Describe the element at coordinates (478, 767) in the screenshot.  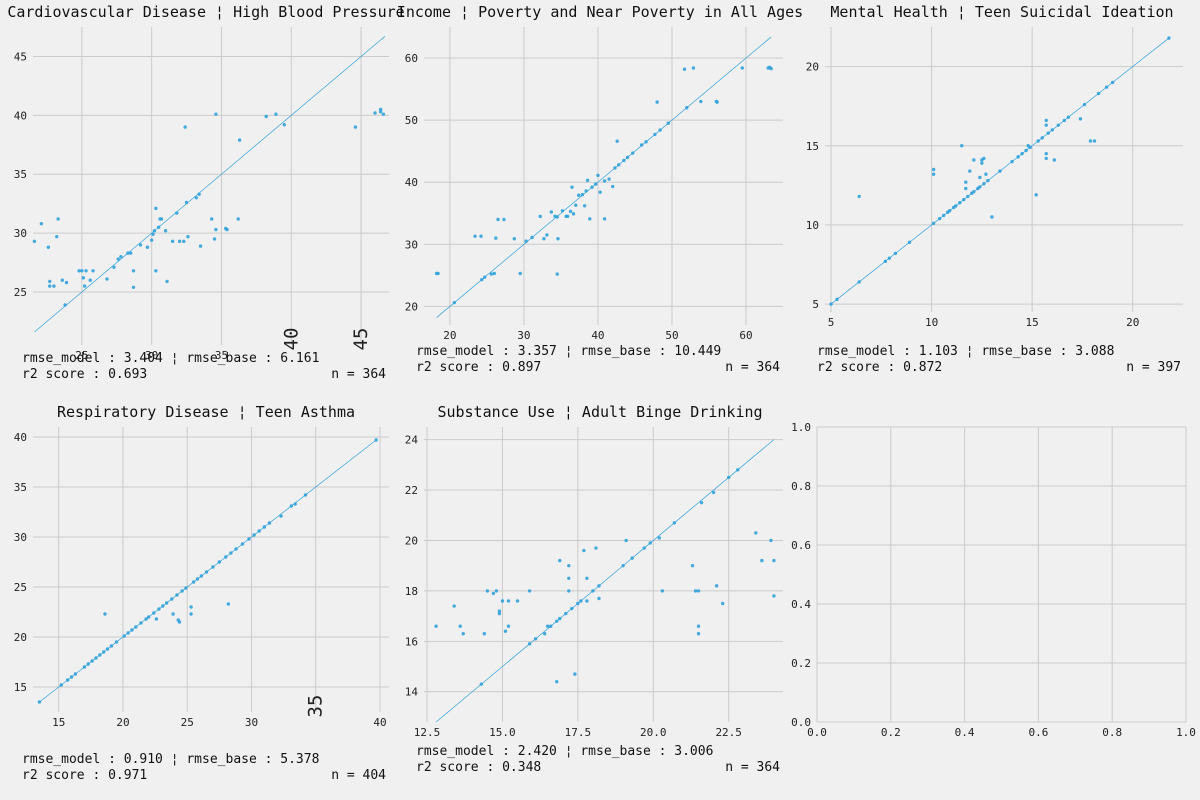
I see `r2-text: r2 score : 0.348` at that location.